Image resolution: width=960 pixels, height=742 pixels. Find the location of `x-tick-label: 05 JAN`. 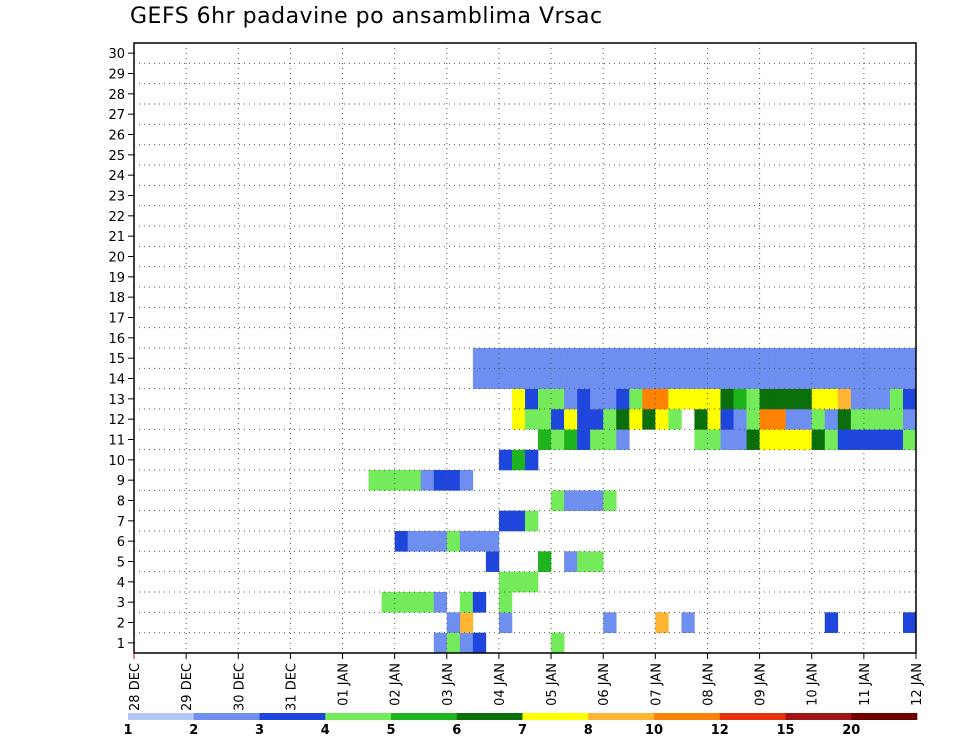

x-tick-label: 05 JAN is located at coordinates (552, 684).